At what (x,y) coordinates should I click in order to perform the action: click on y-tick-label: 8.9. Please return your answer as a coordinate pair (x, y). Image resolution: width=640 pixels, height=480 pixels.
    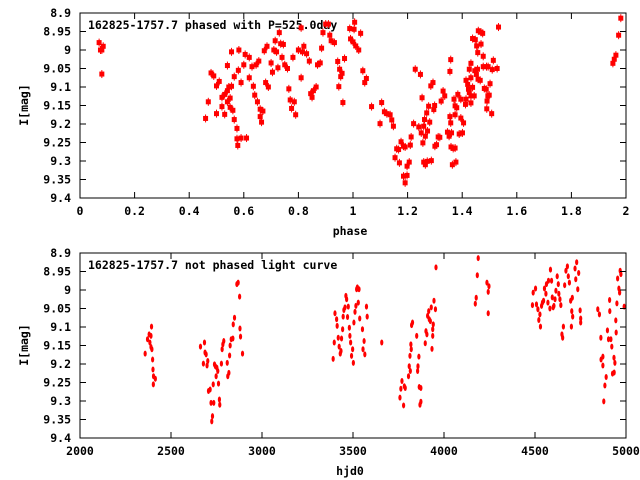
    Looking at the image, I should click on (60, 13).